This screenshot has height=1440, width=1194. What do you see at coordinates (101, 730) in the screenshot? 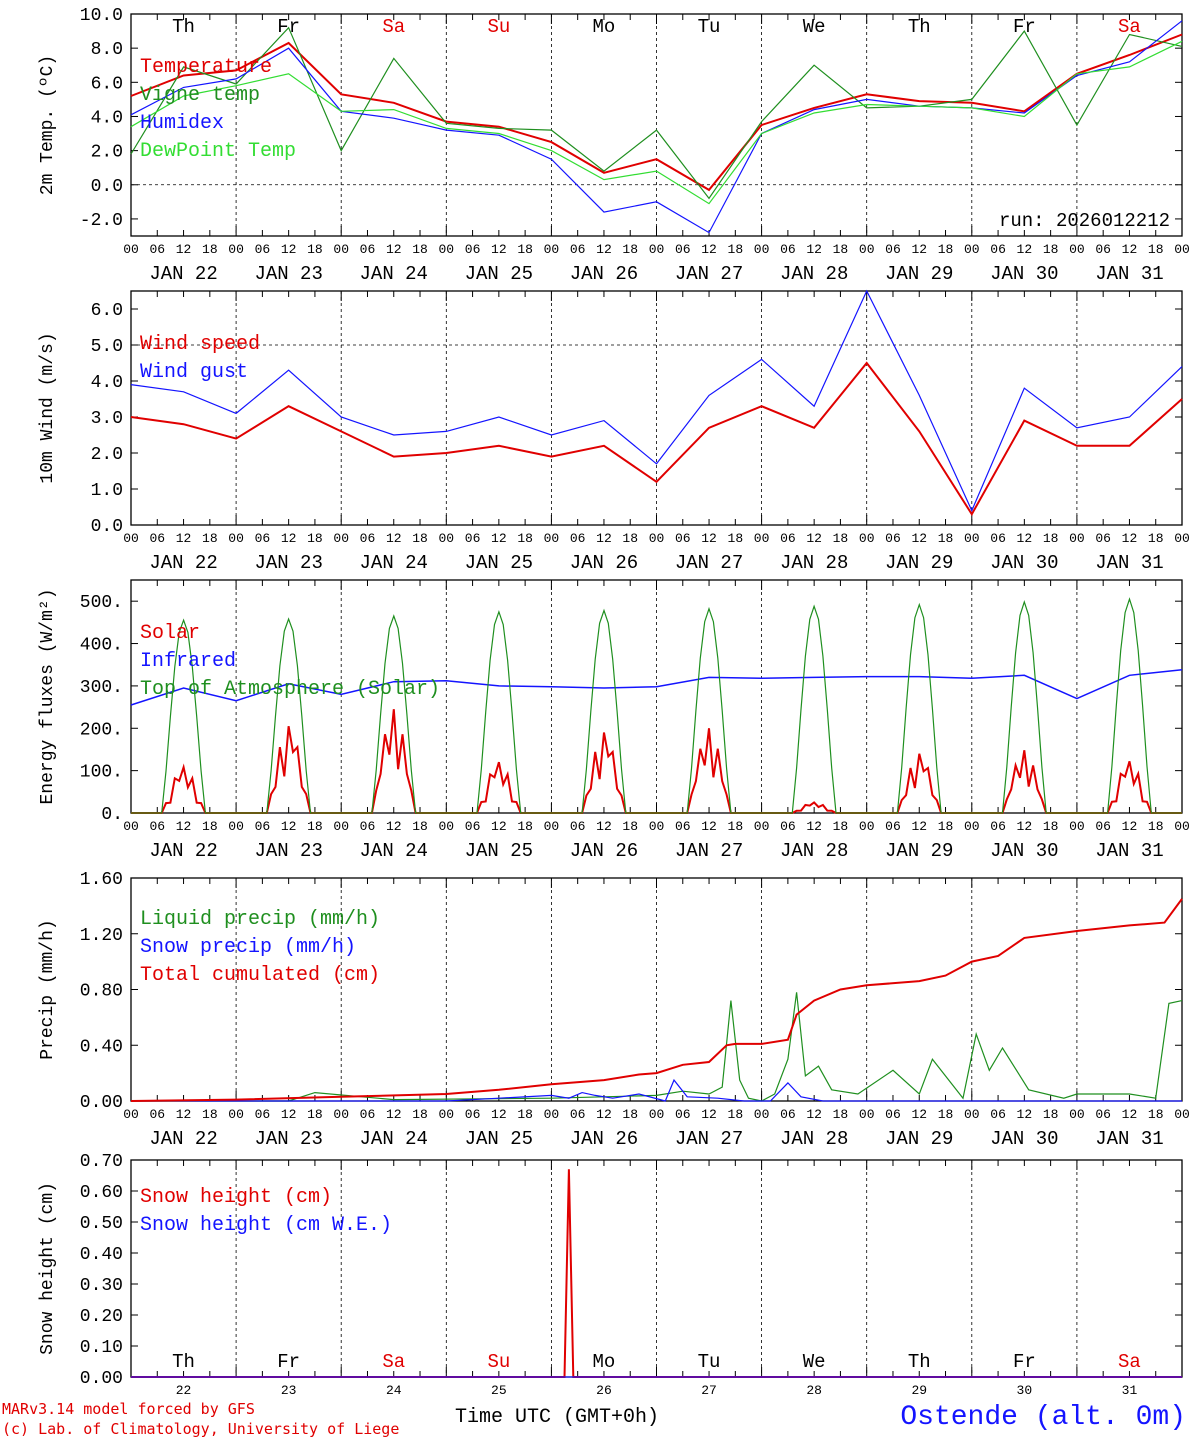
I see `y-tick-label: 200.` at bounding box center [101, 730].